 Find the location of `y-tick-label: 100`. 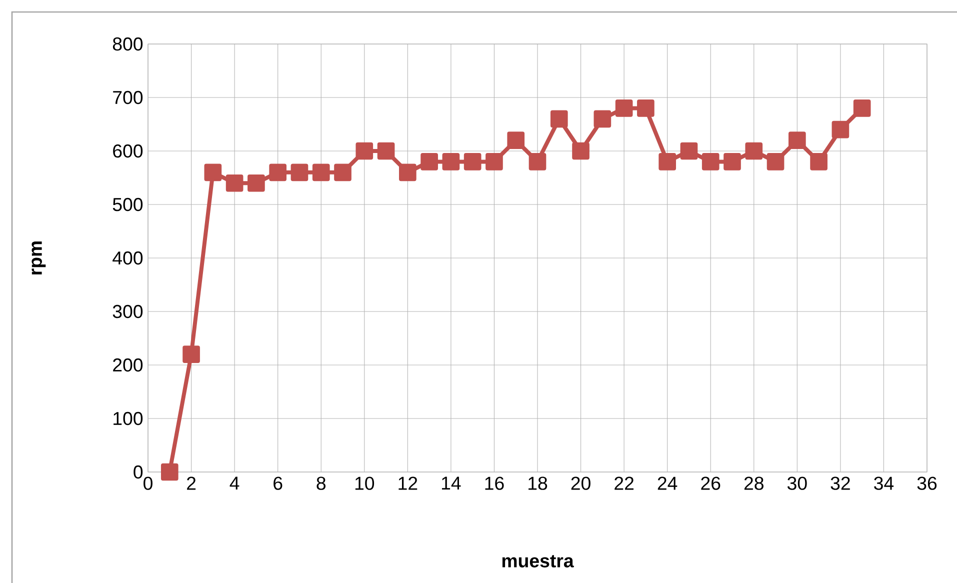

y-tick-label: 100 is located at coordinates (128, 419).